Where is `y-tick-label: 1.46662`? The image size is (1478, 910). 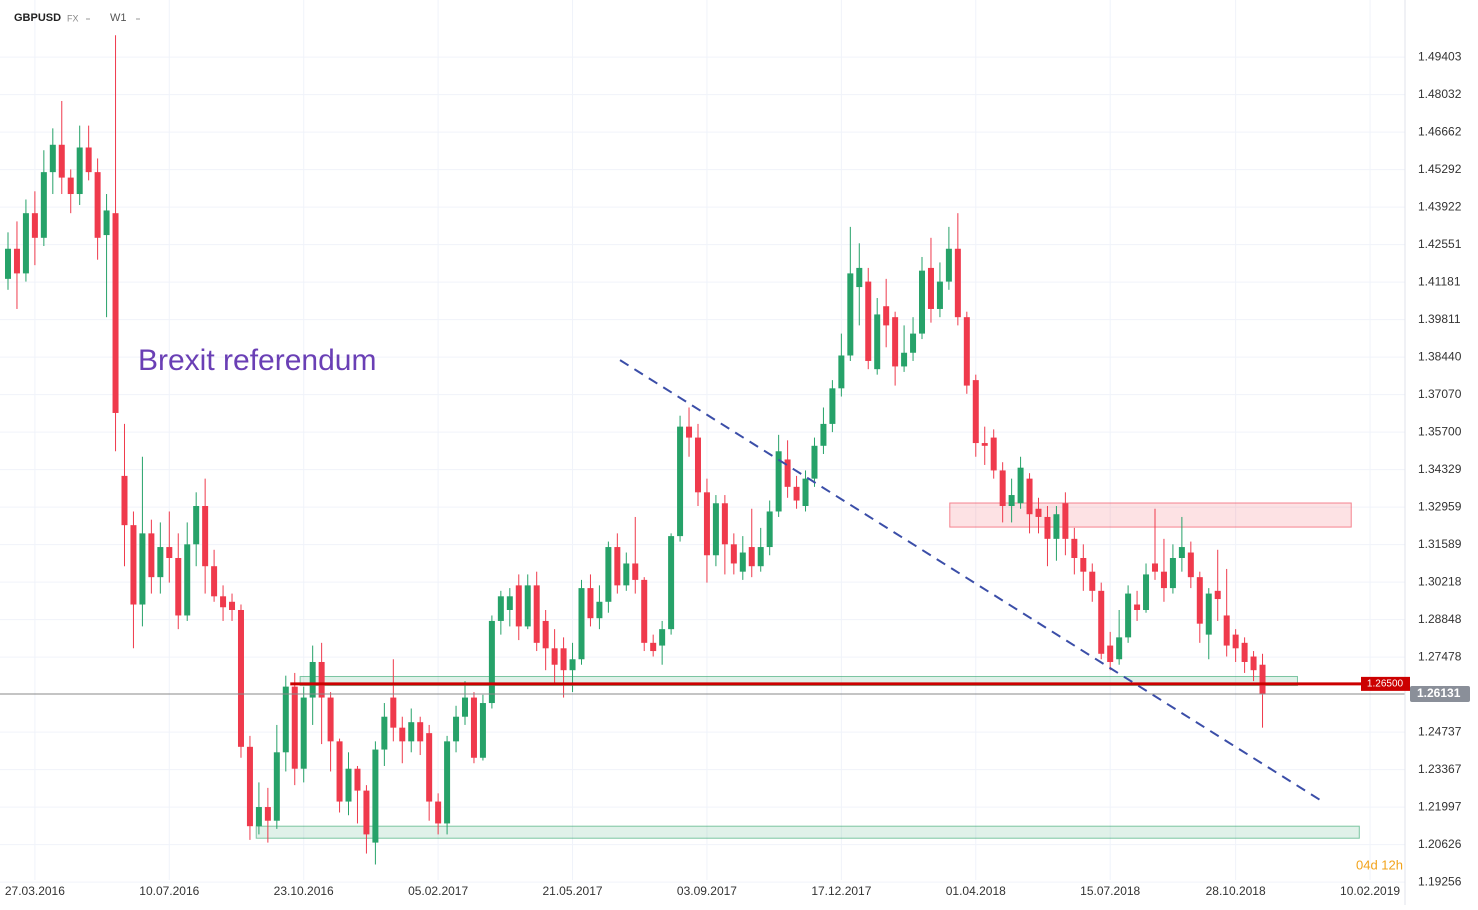 y-tick-label: 1.46662 is located at coordinates (1440, 131).